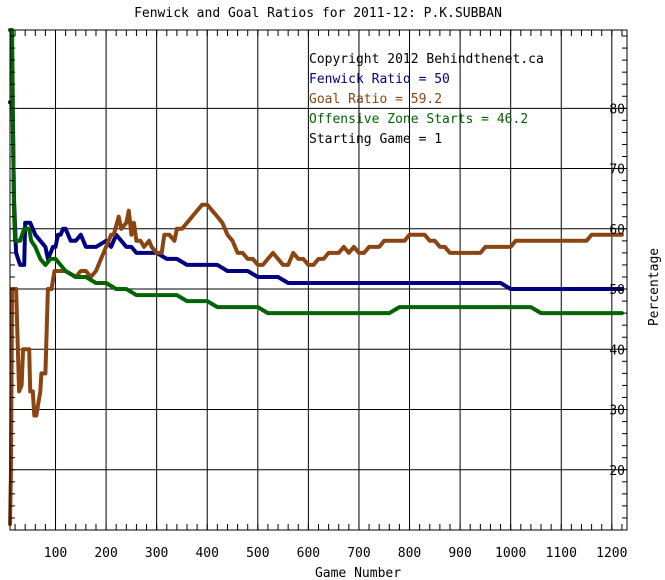 The image size is (665, 580). What do you see at coordinates (426, 59) in the screenshot?
I see `copyright-annotation: Copyright 2012 Behindthenet.ca` at bounding box center [426, 59].